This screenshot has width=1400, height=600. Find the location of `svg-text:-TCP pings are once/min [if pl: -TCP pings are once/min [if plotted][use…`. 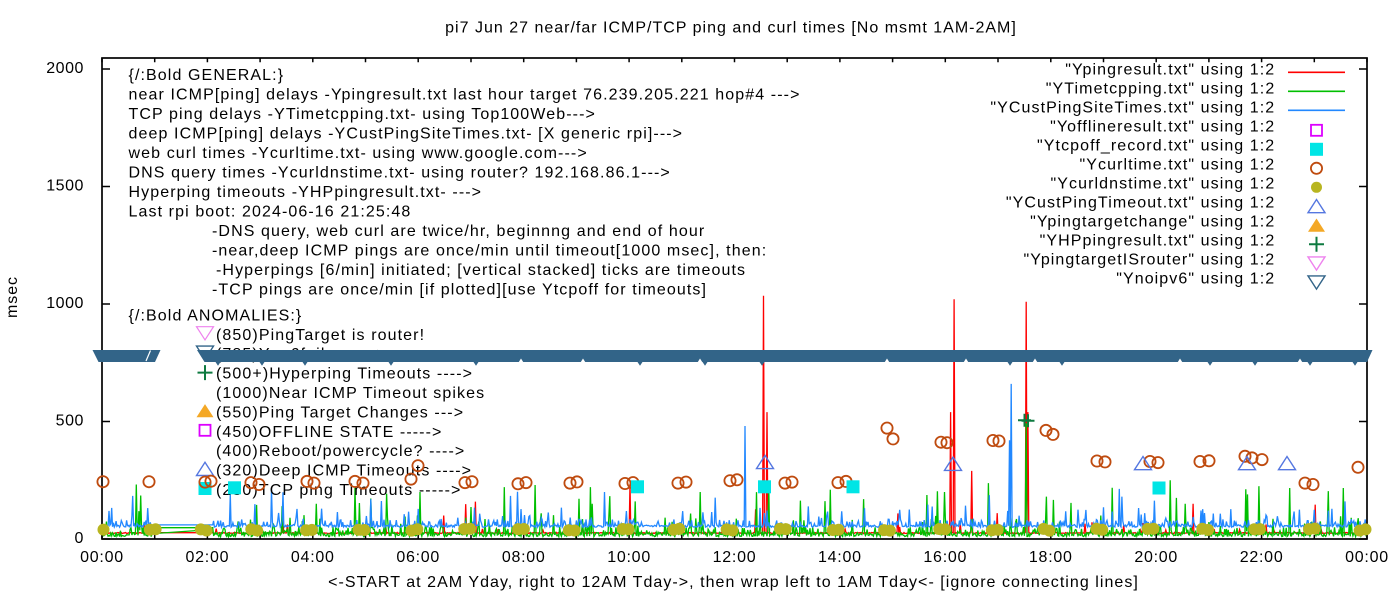

svg-text:-TCP pings are once/min [if pl: -TCP pings are once/min [if plotted][use… is located at coordinates (459, 290).